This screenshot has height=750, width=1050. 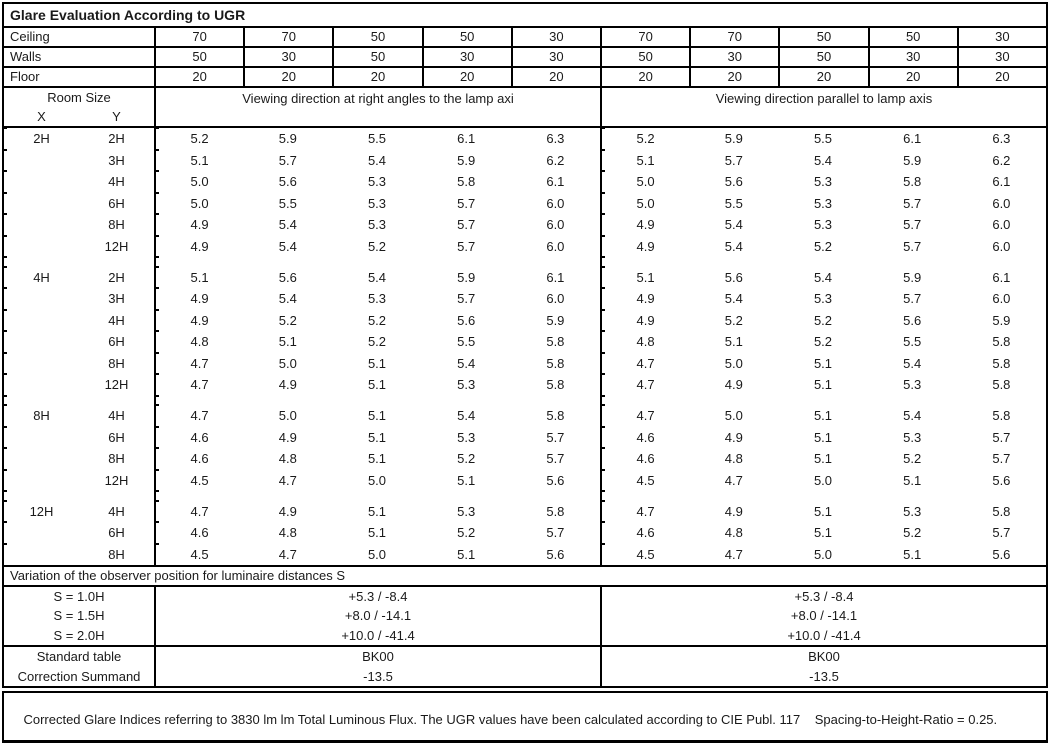 What do you see at coordinates (555, 341) in the screenshot?
I see `ugr-value-left: 5.8` at bounding box center [555, 341].